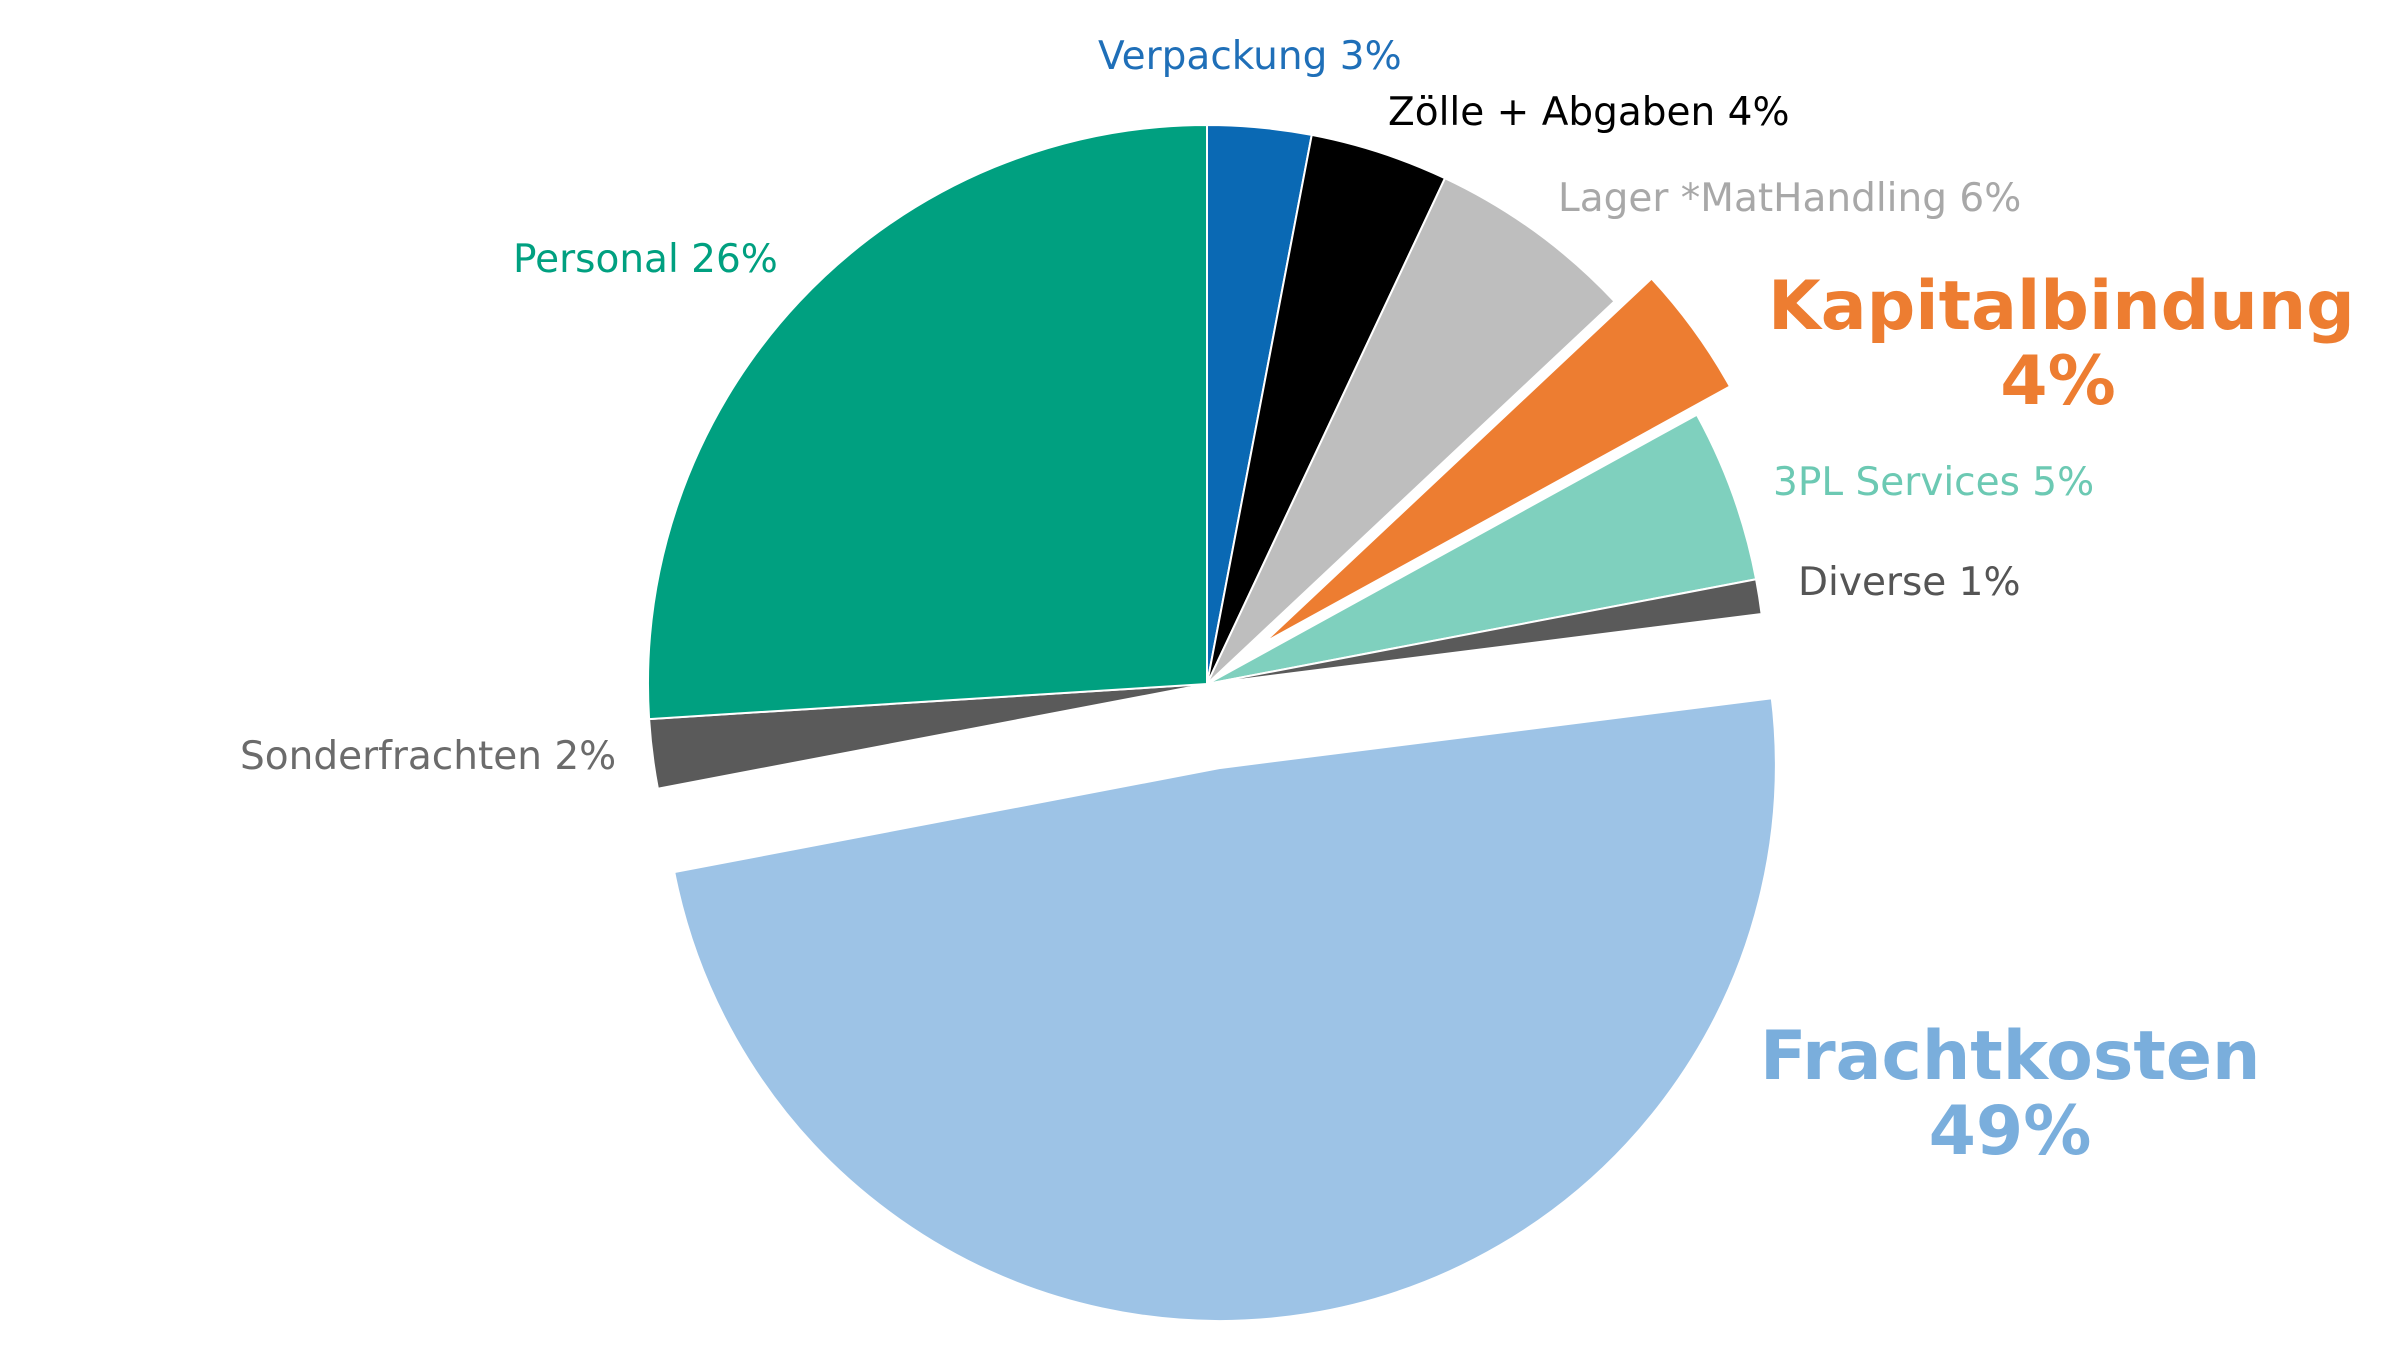 The width and height of the screenshot is (2400, 1350). I want to click on label-kapitalbindung-name: Kapitalbindung, so click(2061, 306).